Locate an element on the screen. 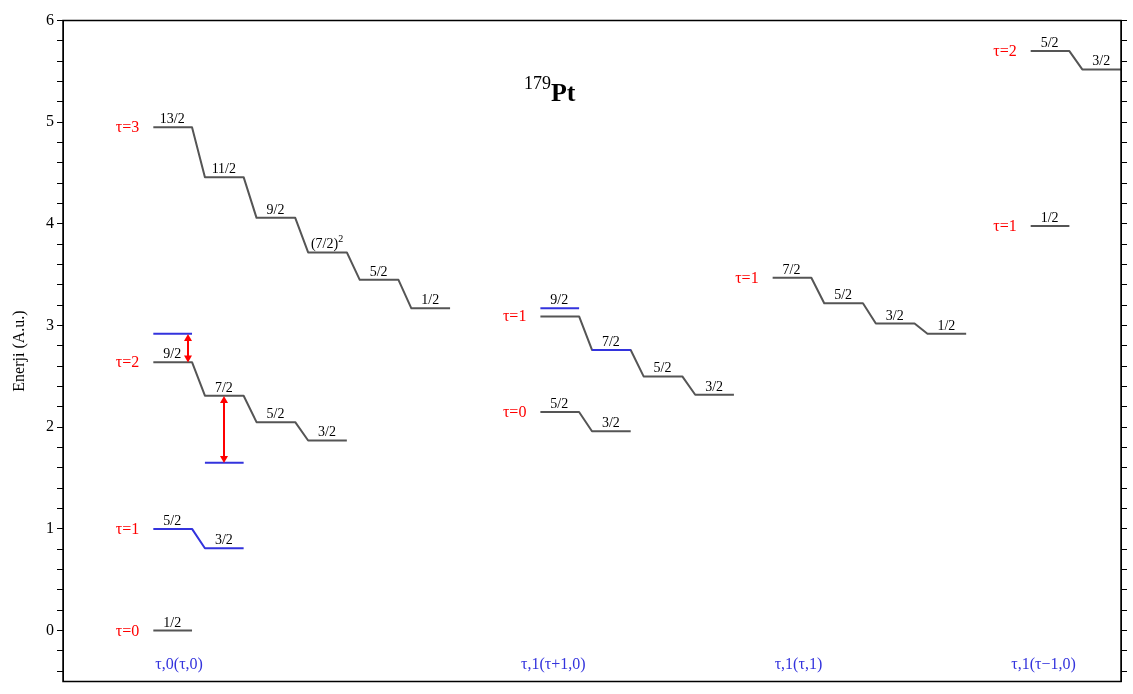  y-tick-label: 1 is located at coordinates (50, 528).